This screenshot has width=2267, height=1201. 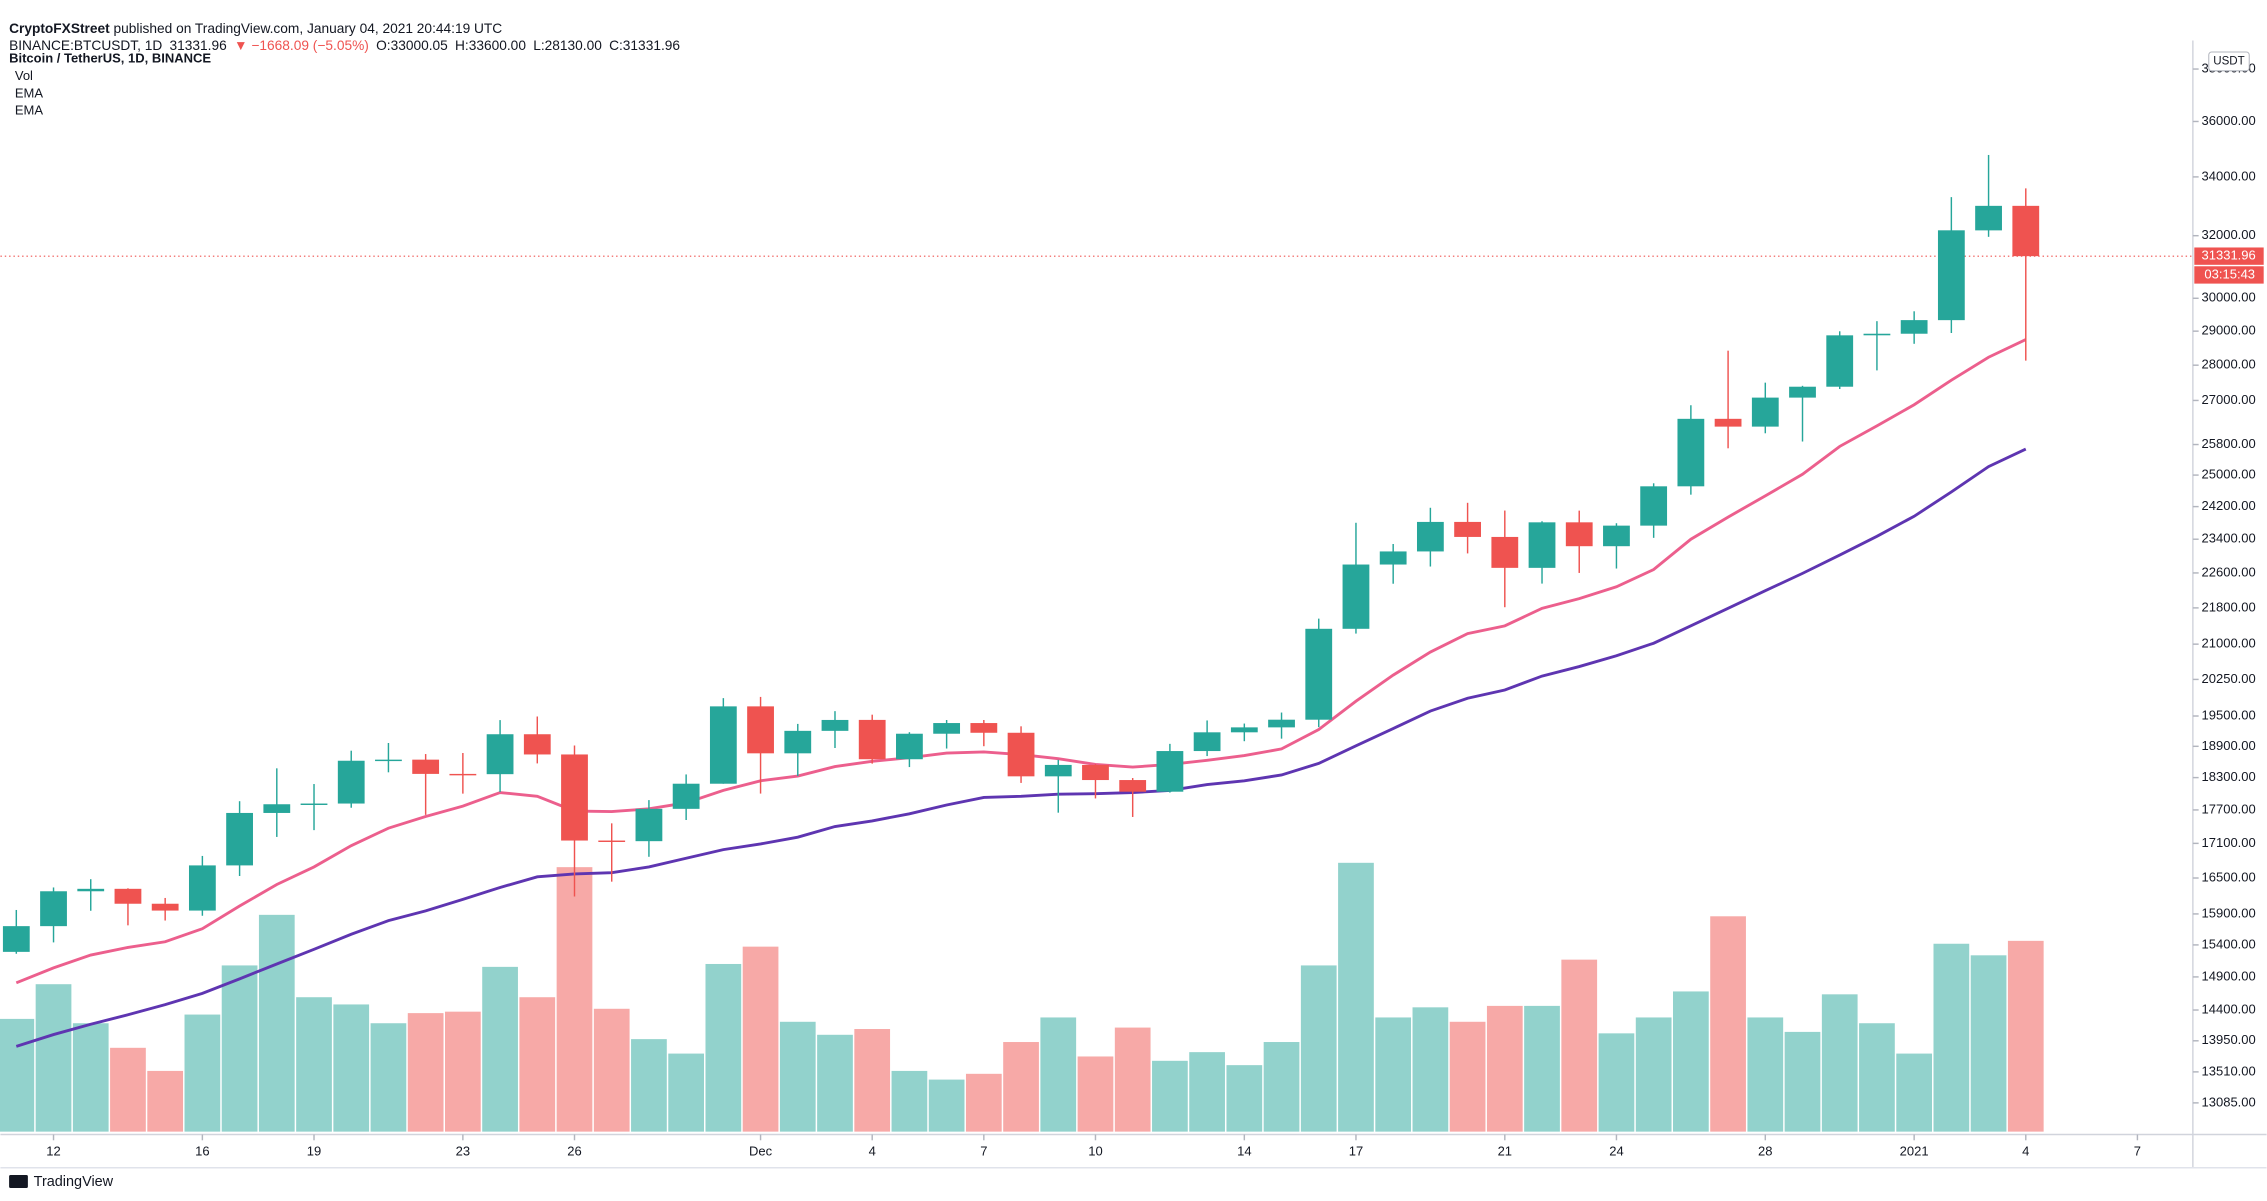 What do you see at coordinates (202, 1150) in the screenshot?
I see `x-tick-label: 16` at bounding box center [202, 1150].